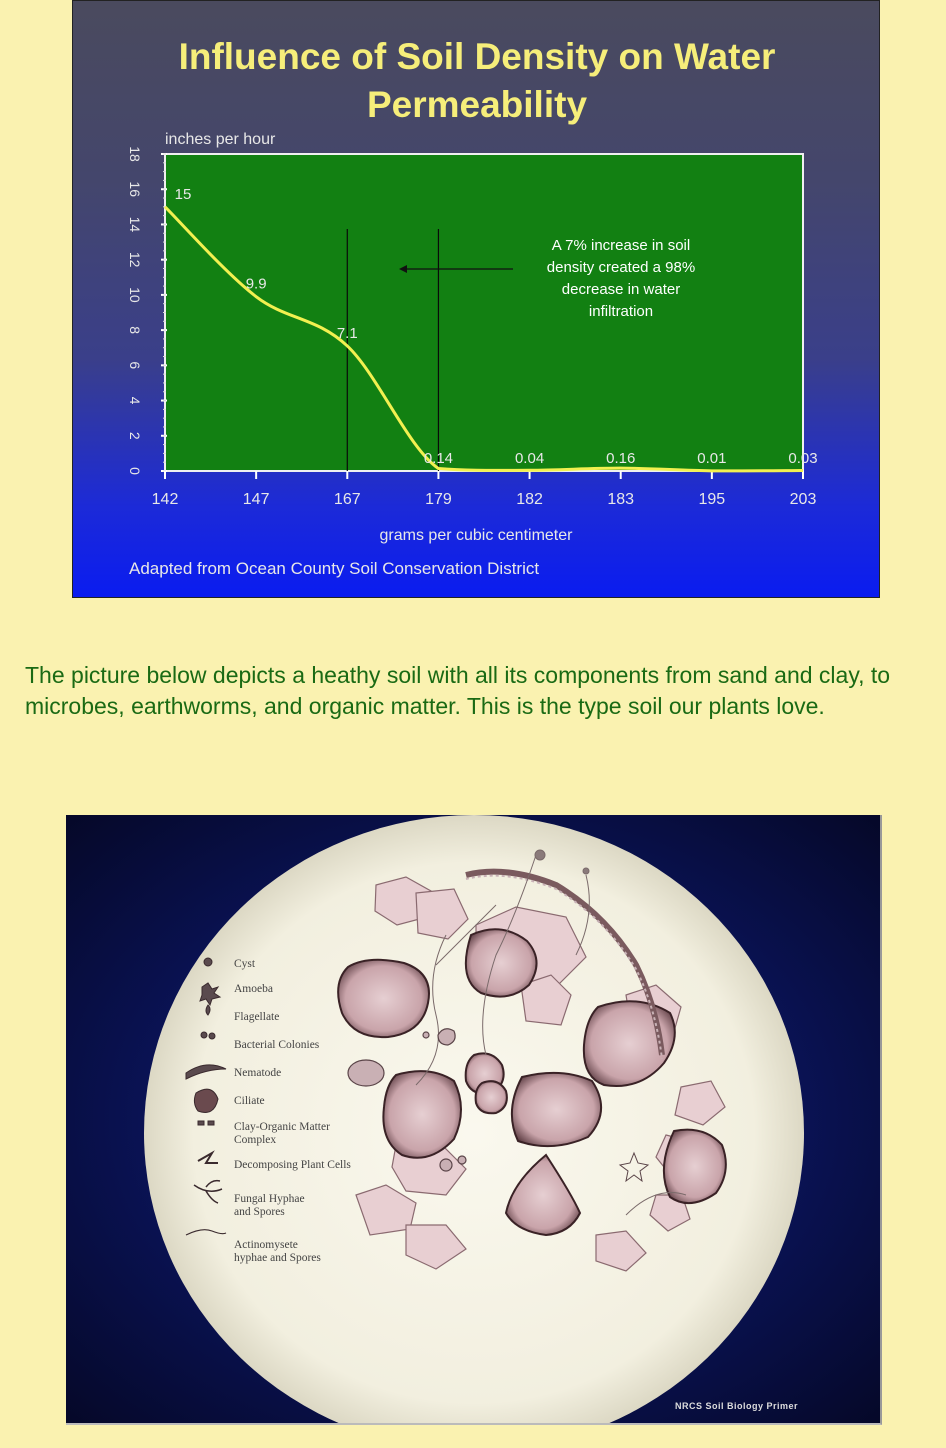 The image size is (946, 1448). What do you see at coordinates (621, 267) in the screenshot?
I see `annotation-text-line: density created a 98%` at bounding box center [621, 267].